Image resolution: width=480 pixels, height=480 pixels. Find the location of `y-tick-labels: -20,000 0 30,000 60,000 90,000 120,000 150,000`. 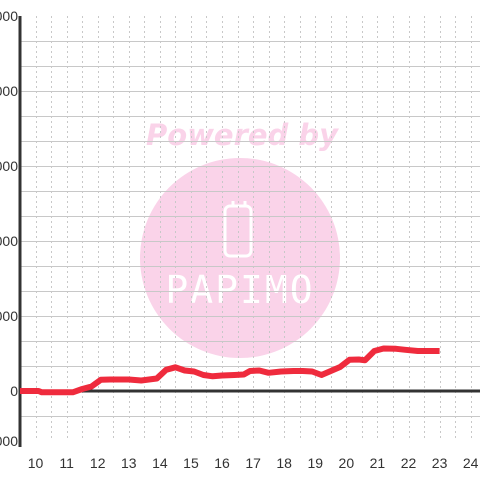

y-tick-labels: -20,000 0 30,000 60,000 90,000 120,000 150,000 is located at coordinates (9, 228).